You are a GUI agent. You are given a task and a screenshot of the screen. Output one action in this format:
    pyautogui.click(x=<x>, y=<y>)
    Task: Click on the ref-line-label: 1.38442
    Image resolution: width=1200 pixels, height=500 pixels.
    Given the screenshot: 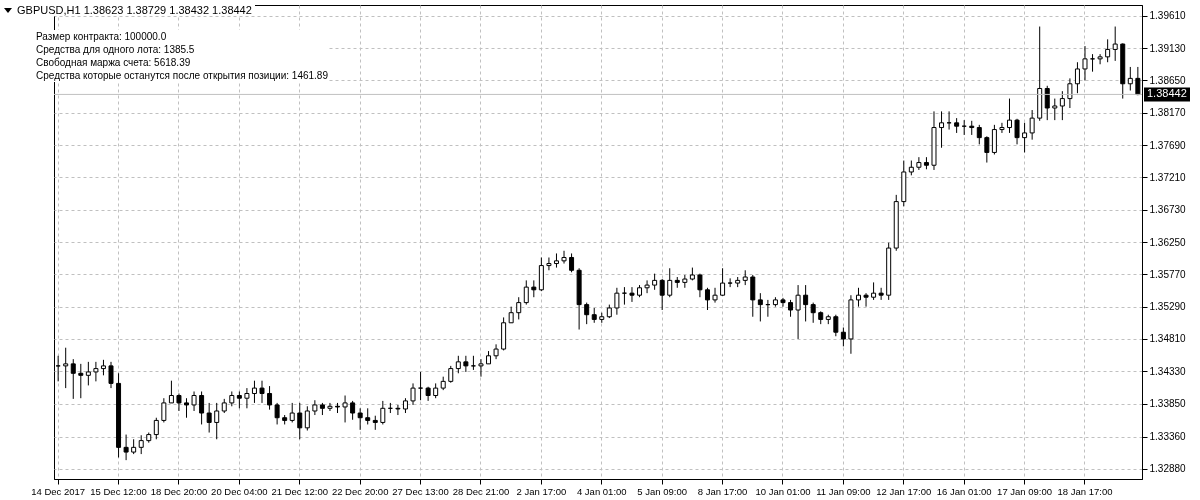 What is the action you would take?
    pyautogui.click(x=1167, y=93)
    